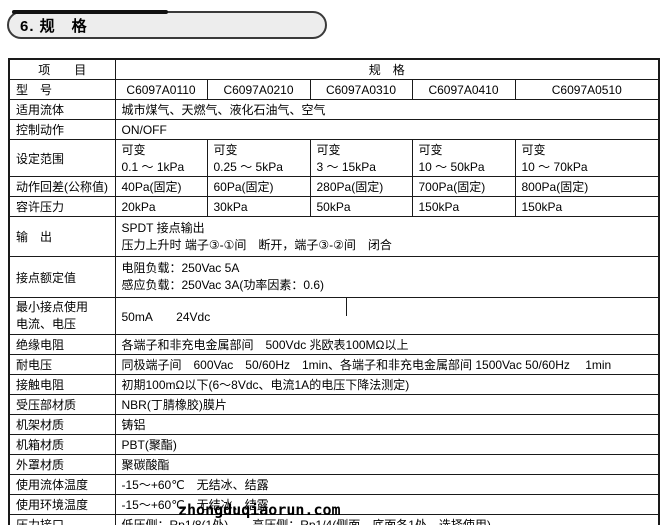  What do you see at coordinates (387, 277) in the screenshot?
I see `contact-rating-cell: 电阻负载：250Vac 5A 感应负载：250Vac 3A(功率因素：0.6)` at bounding box center [387, 277].